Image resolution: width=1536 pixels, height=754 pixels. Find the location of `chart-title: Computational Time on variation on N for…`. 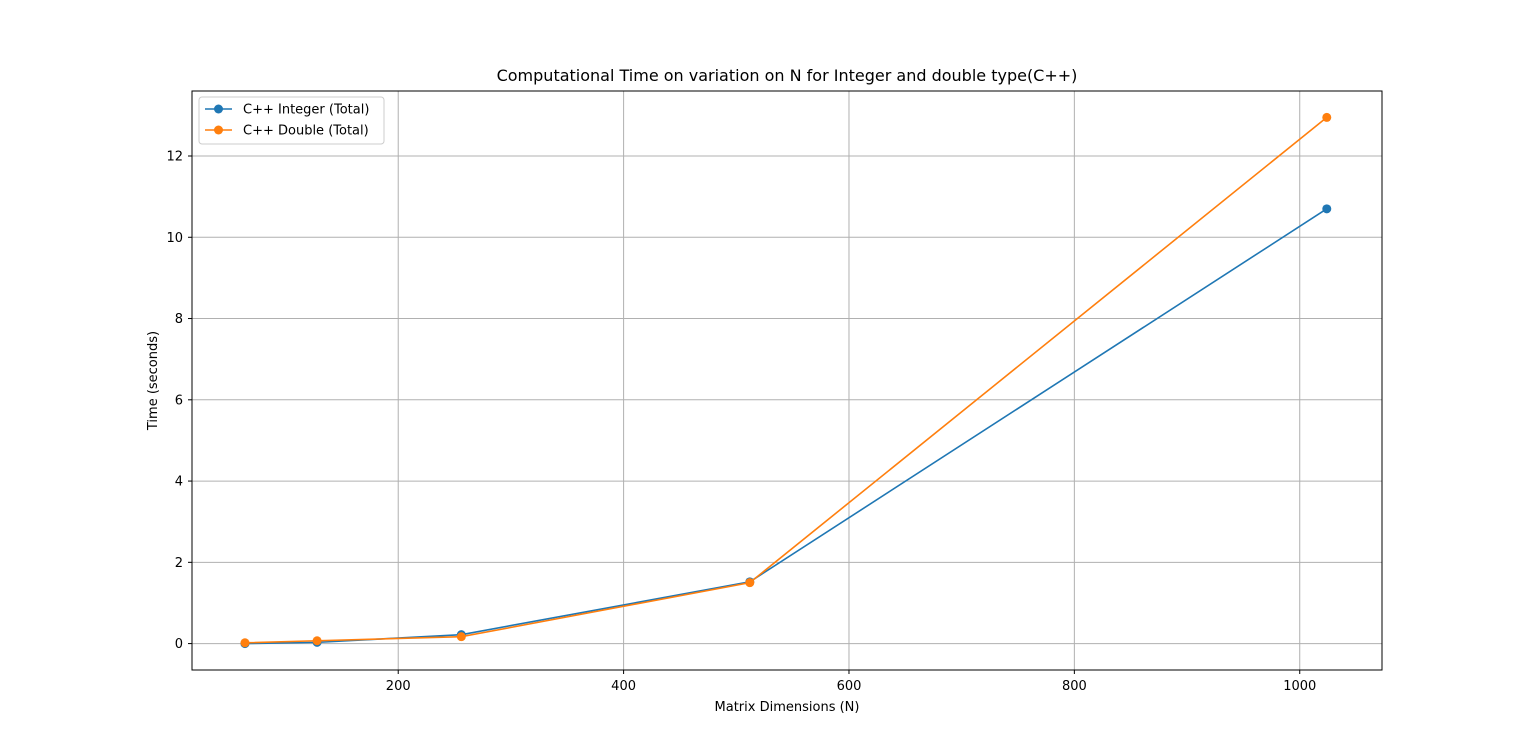

chart-title: Computational Time on variation on N for… is located at coordinates (787, 75).